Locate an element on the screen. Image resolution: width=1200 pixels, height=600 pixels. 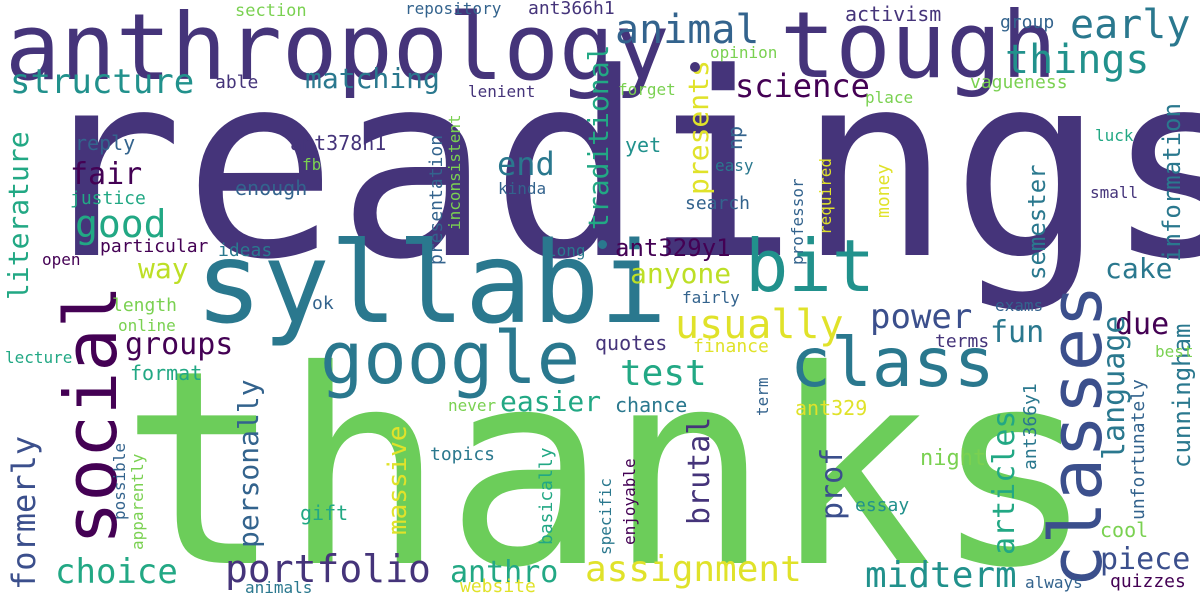
word-cool: cool is located at coordinates (1124, 530).